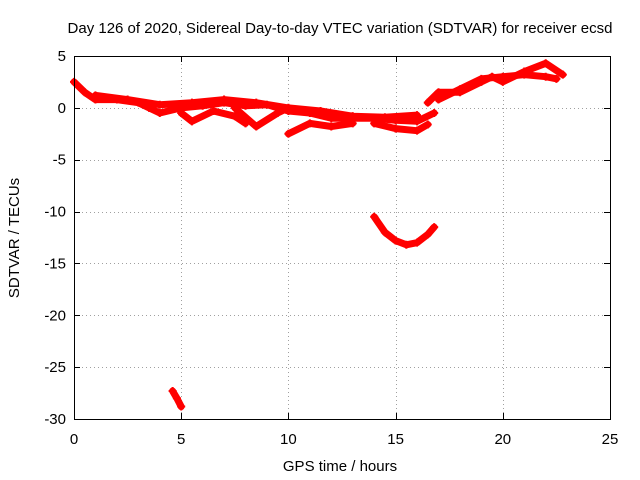  I want to click on series-arc-late-branch, so click(497, 87).